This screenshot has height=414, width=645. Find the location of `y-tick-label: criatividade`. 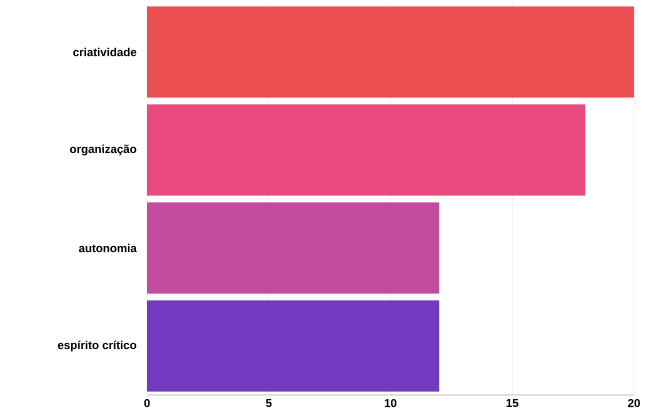

y-tick-label: criatividade is located at coordinates (104, 52).